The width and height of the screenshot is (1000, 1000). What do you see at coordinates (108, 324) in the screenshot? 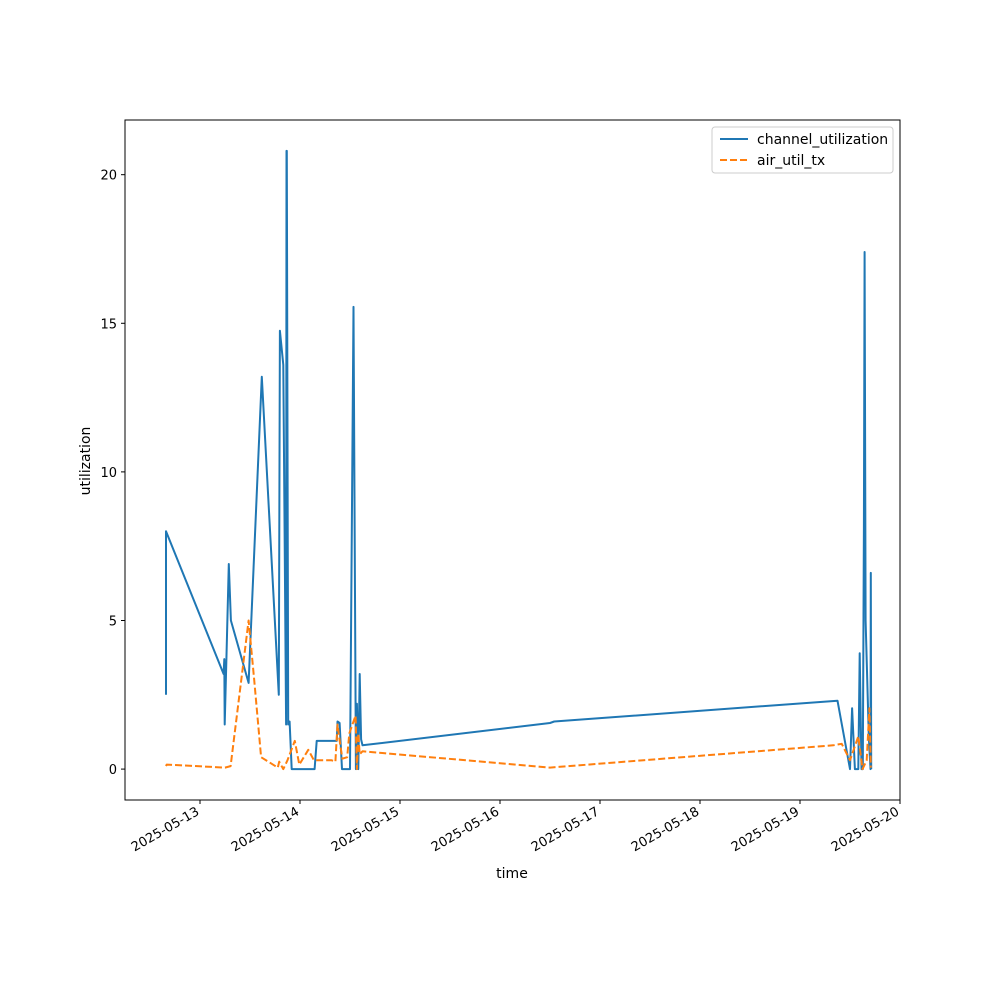
I see `y-tick-label: 15` at bounding box center [108, 324].